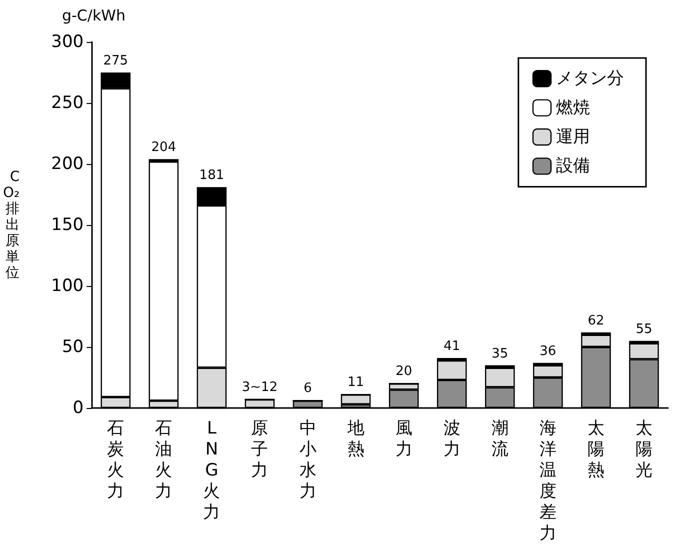 The width and height of the screenshot is (678, 544). Describe the element at coordinates (573, 108) in the screenshot. I see `legend-label: 燃焼` at that location.